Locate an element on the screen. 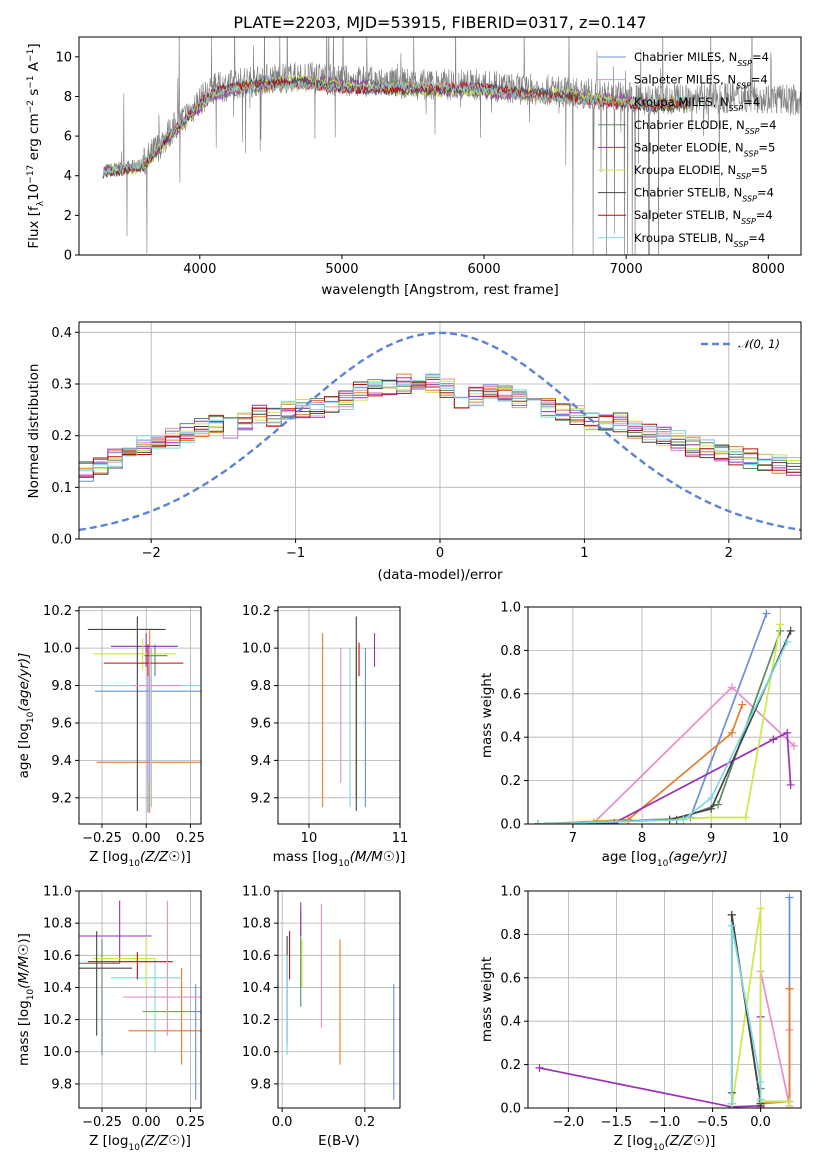 The width and height of the screenshot is (819, 1170). x-tick-label: 7 is located at coordinates (573, 838).